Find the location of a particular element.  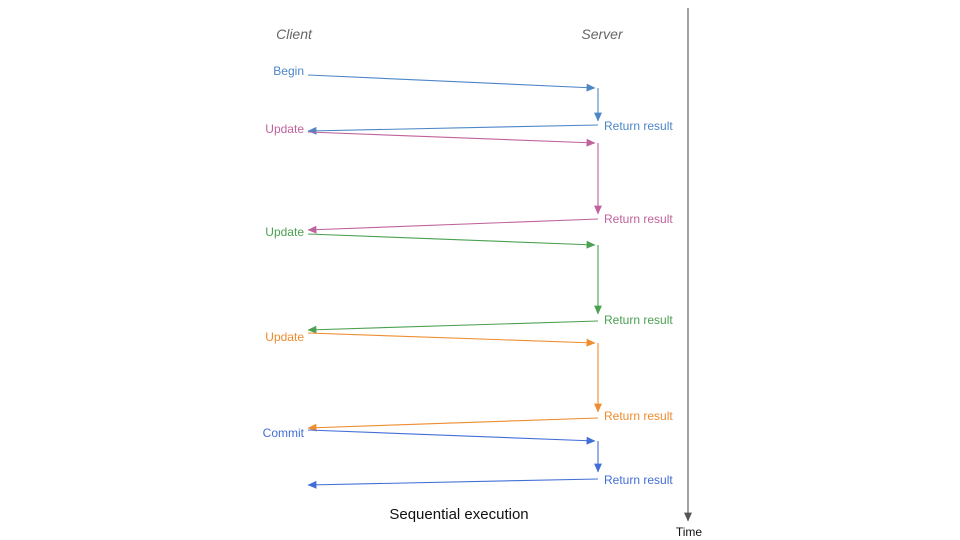

time-axis-label: Time is located at coordinates (689, 532).